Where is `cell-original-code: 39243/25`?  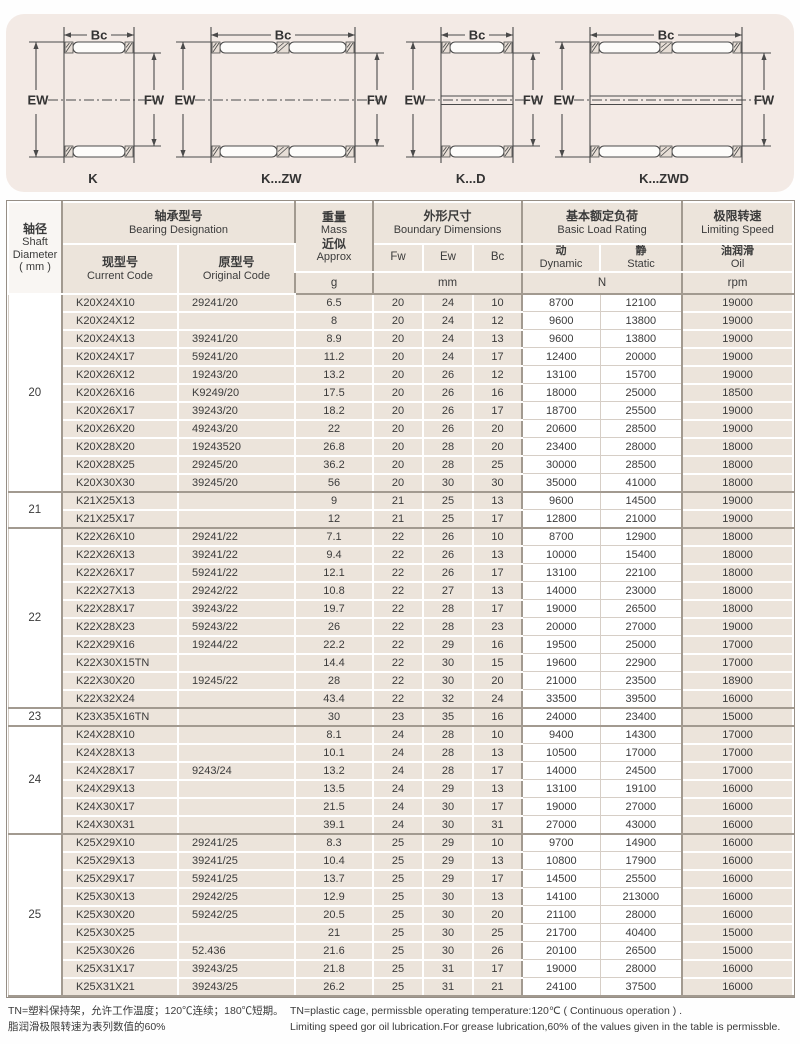
cell-original-code: 39243/25 is located at coordinates (236, 968).